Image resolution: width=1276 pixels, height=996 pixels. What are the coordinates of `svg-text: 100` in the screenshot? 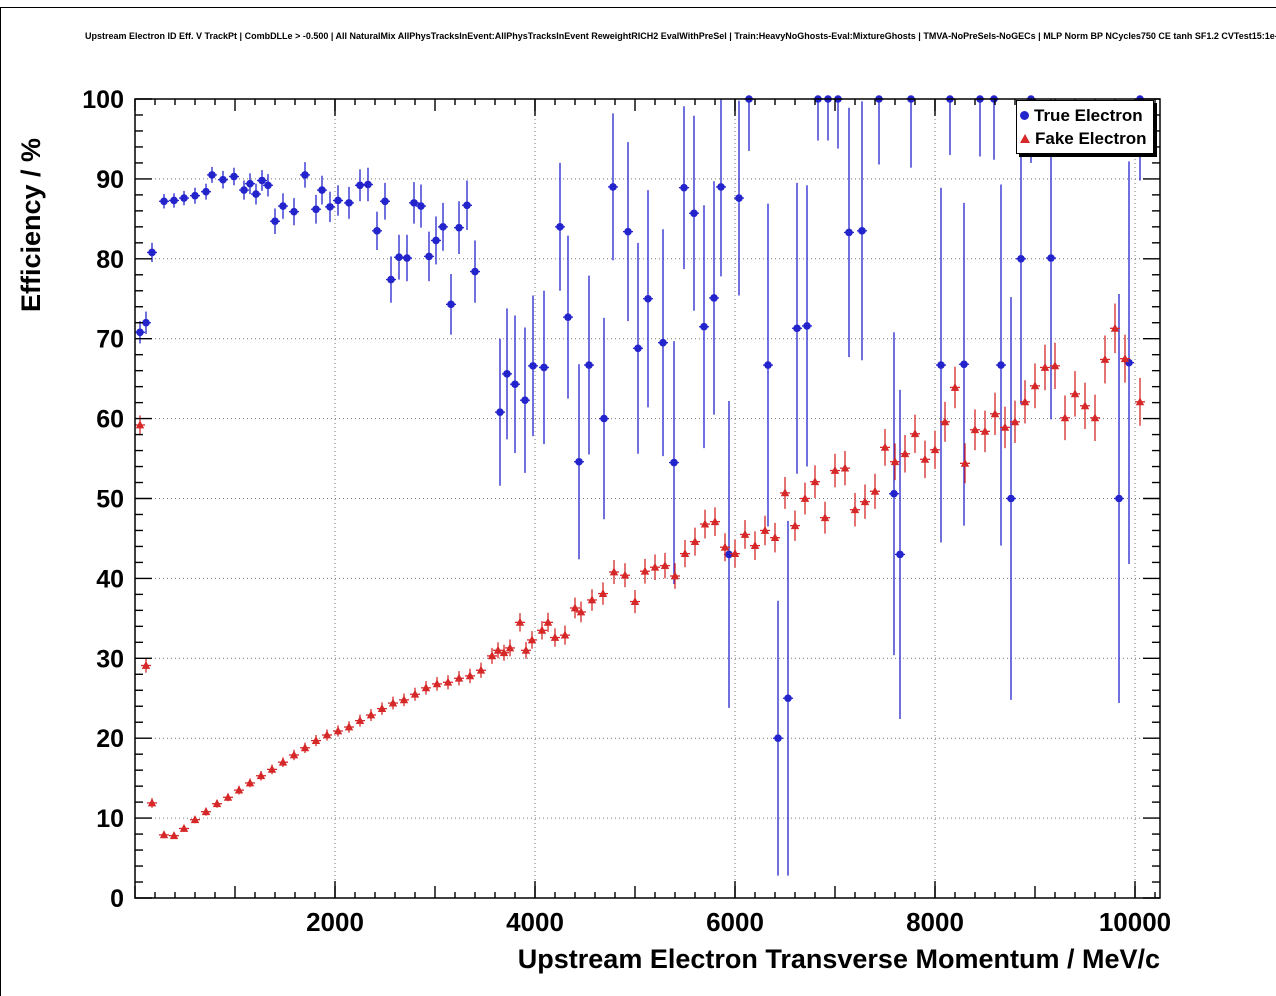 It's located at (103, 100).